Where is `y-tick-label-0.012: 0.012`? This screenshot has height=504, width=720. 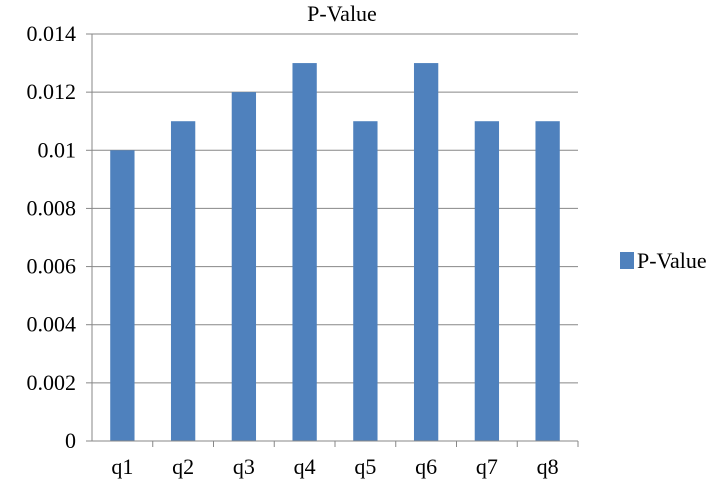 y-tick-label-0.012: 0.012 is located at coordinates (52, 91).